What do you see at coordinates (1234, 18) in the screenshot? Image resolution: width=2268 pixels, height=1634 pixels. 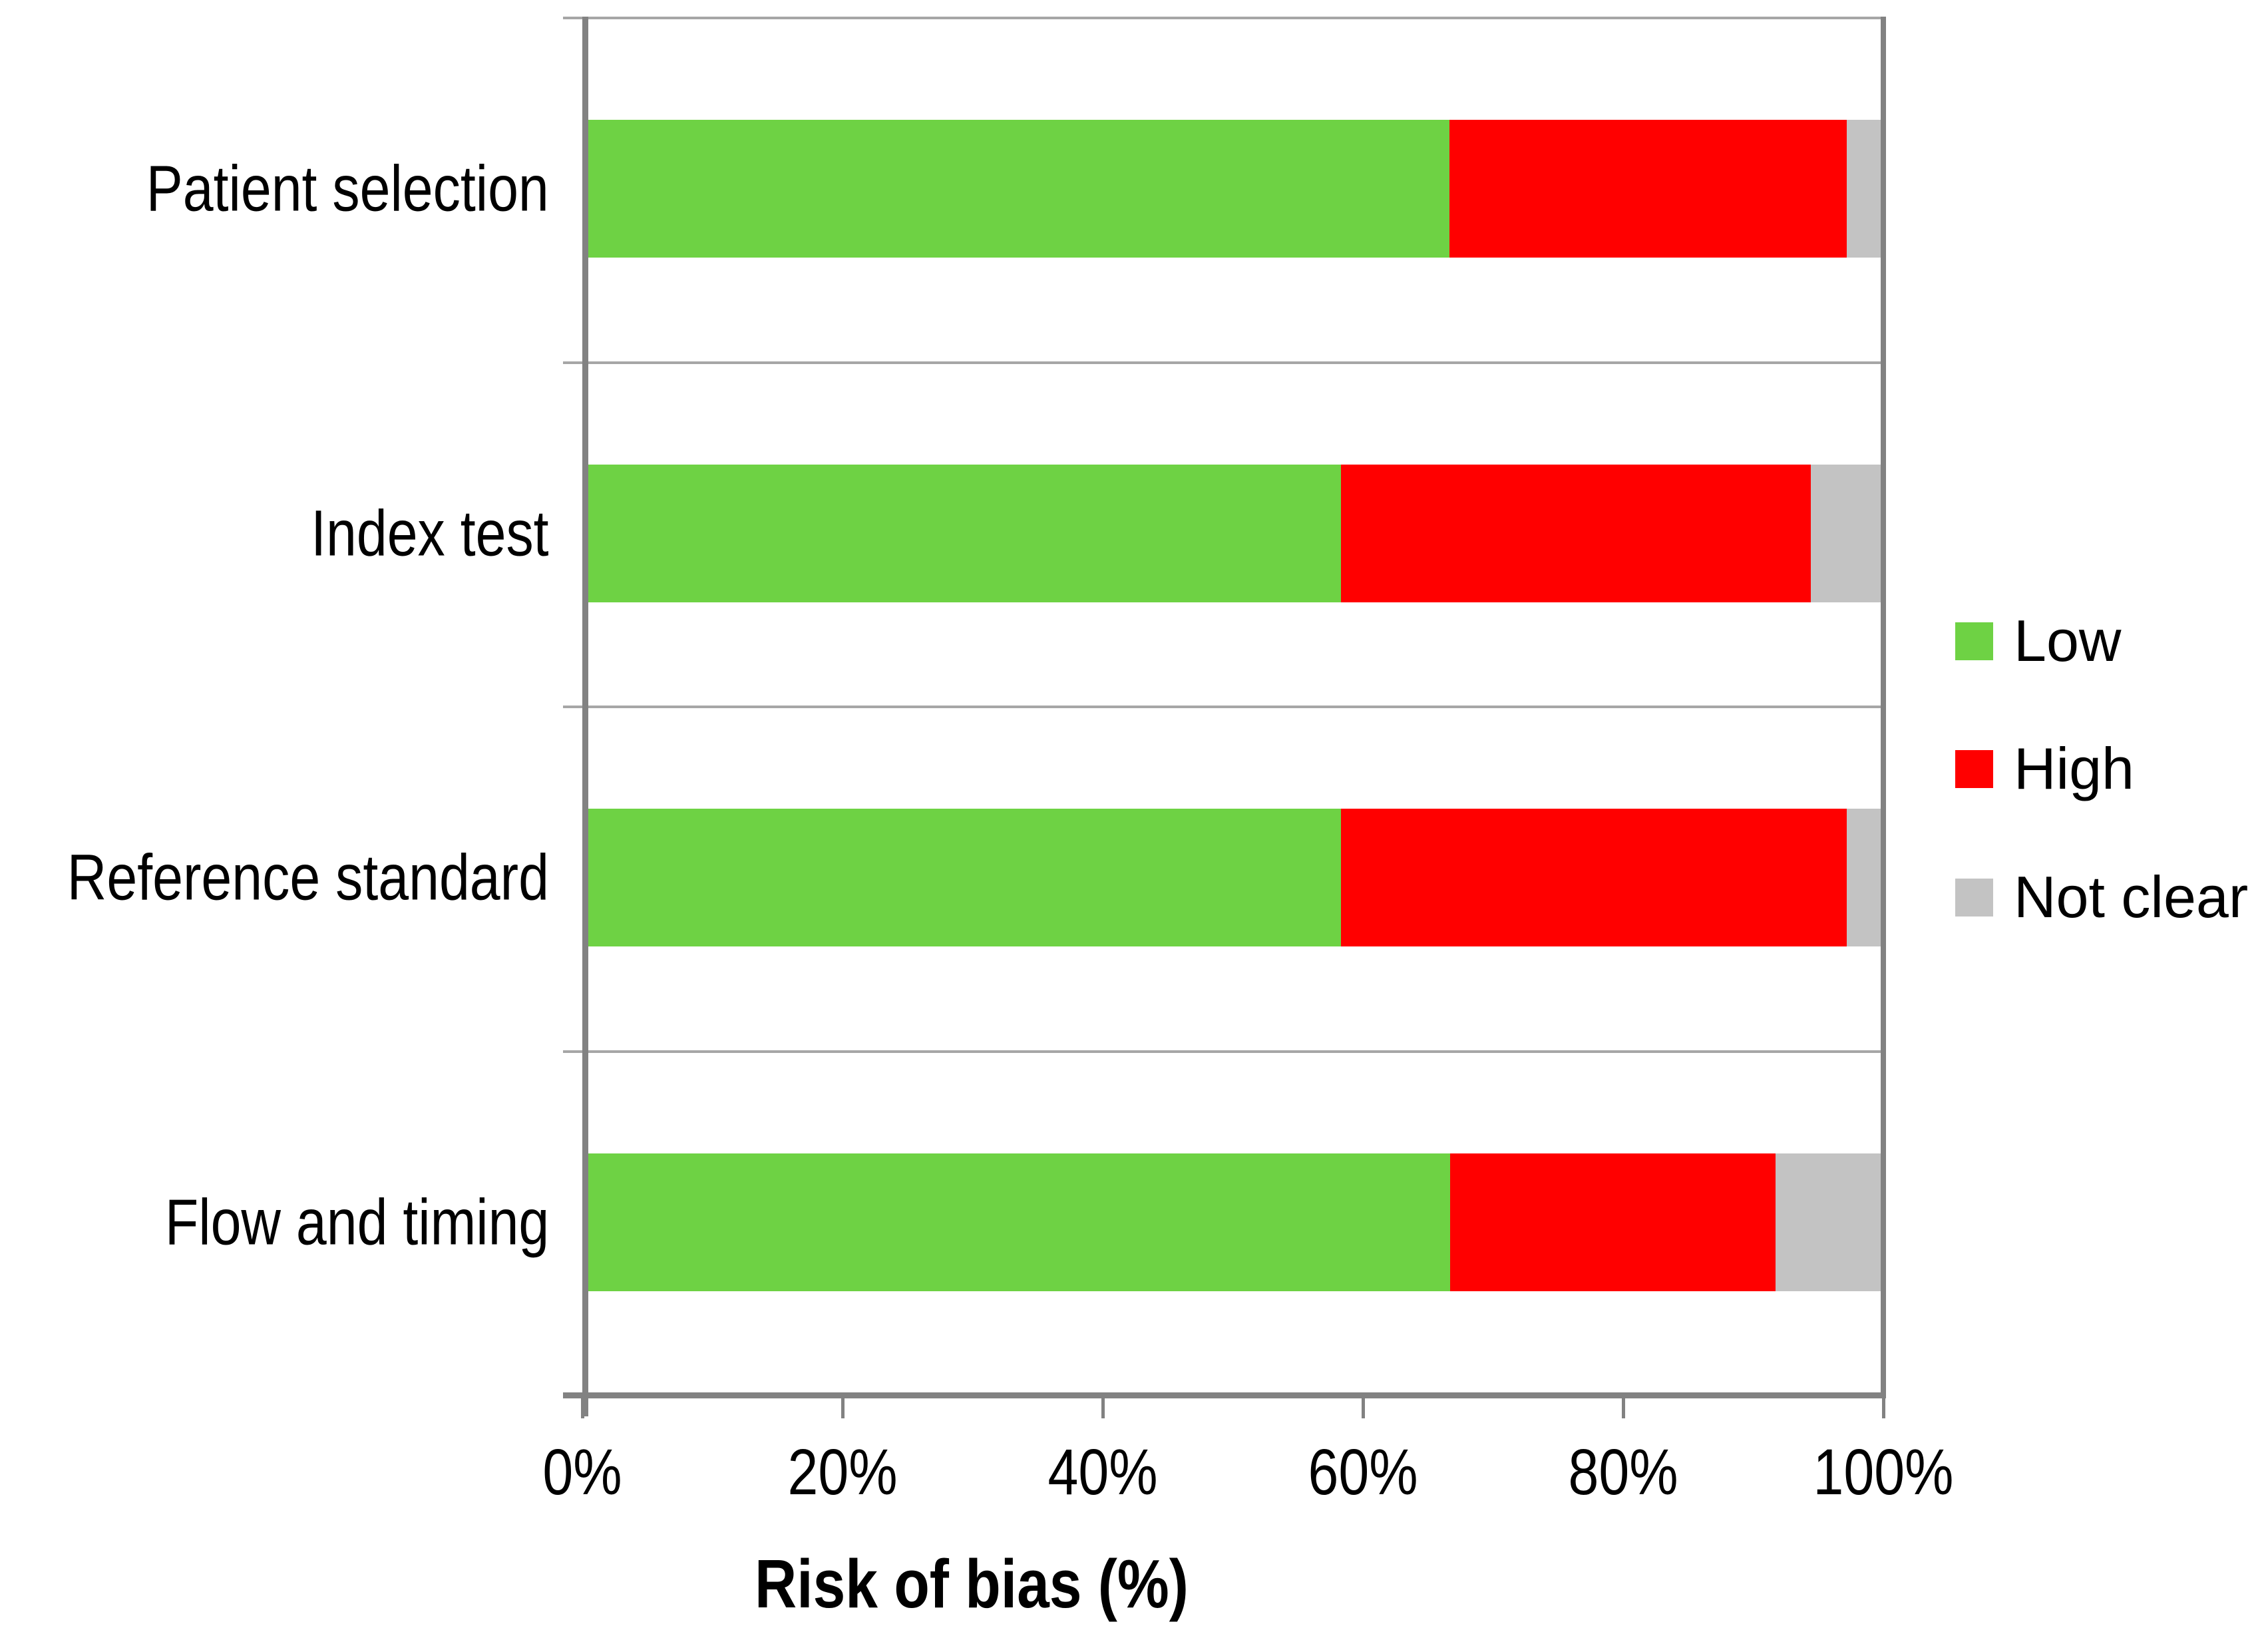 I see `plot-top-border` at bounding box center [1234, 18].